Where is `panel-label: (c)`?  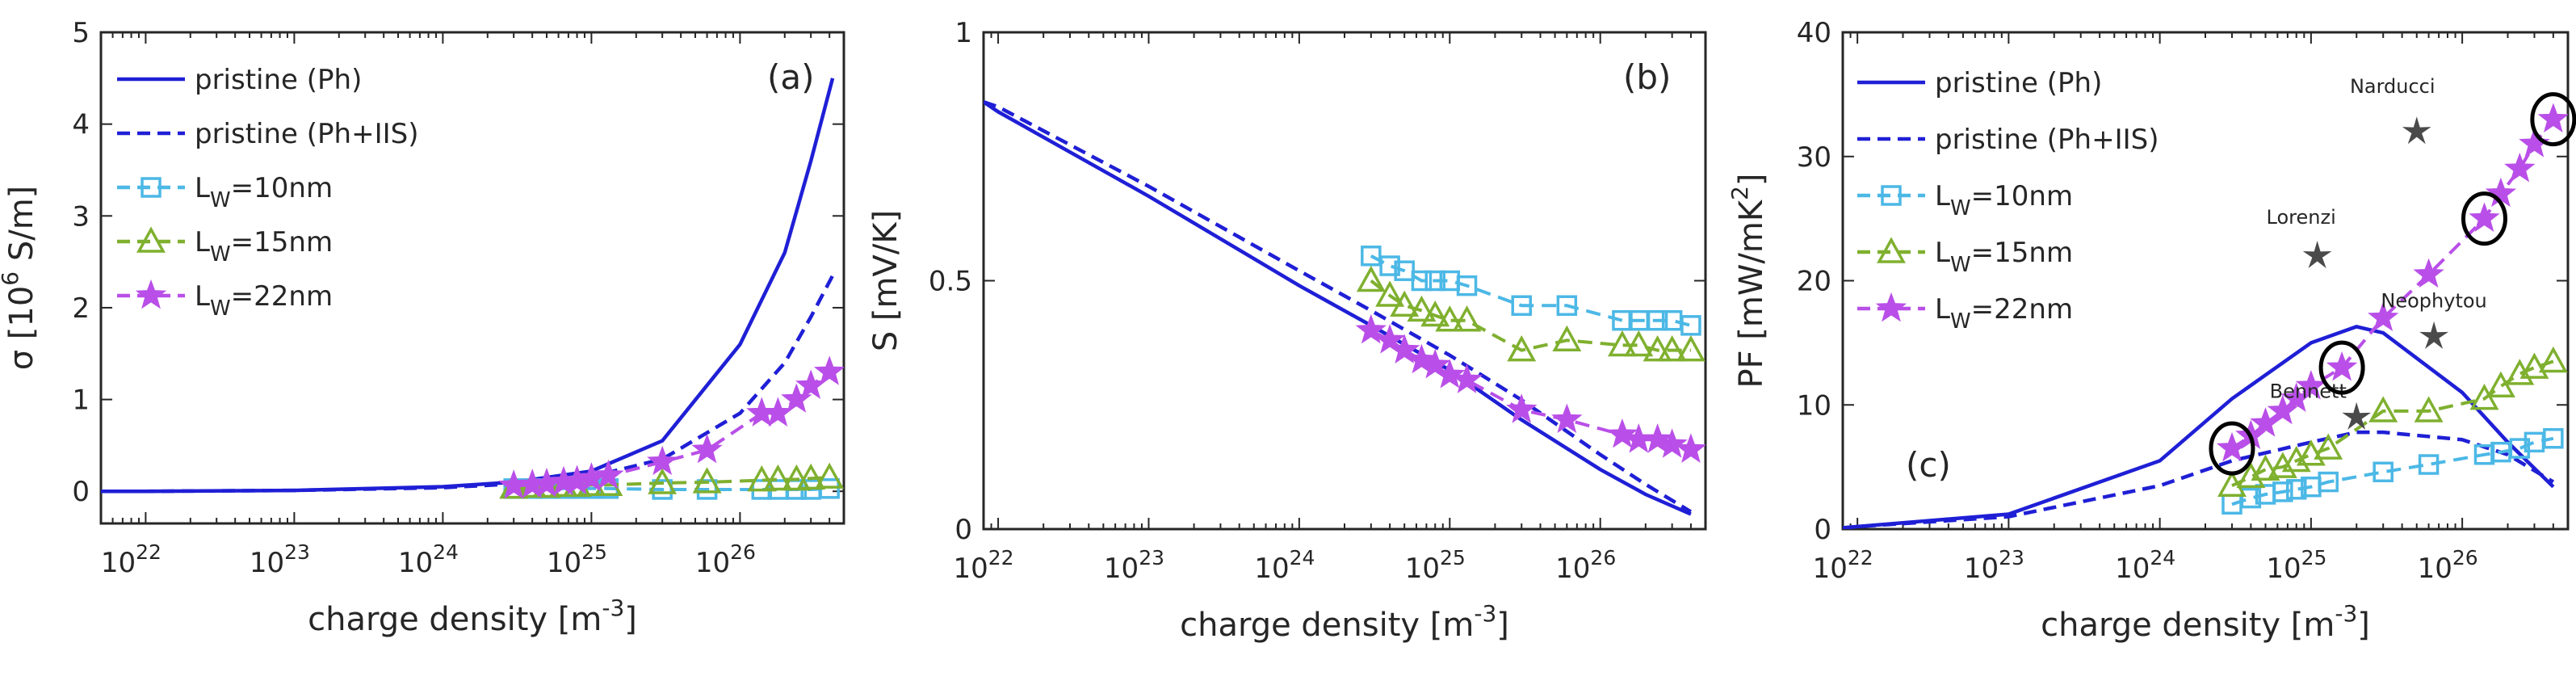
panel-label: (c) is located at coordinates (1928, 465).